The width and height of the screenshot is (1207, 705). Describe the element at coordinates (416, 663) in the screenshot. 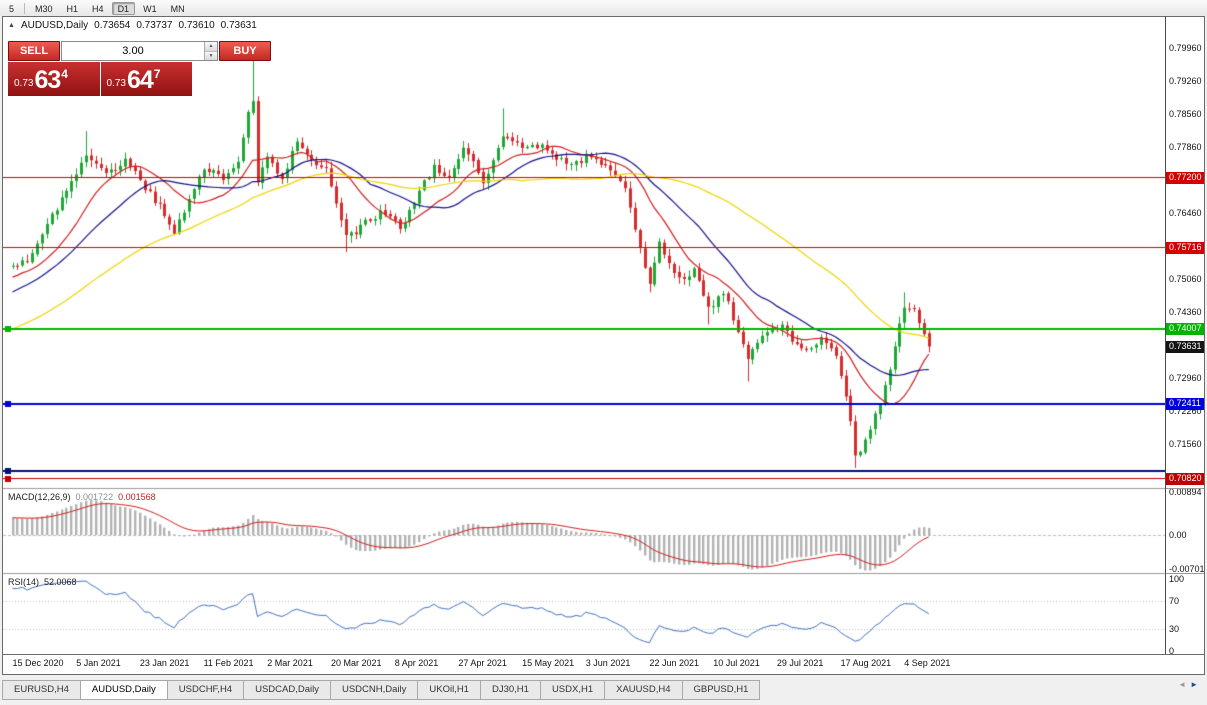

I see `date-axis-label: 8 Apr 2021` at that location.